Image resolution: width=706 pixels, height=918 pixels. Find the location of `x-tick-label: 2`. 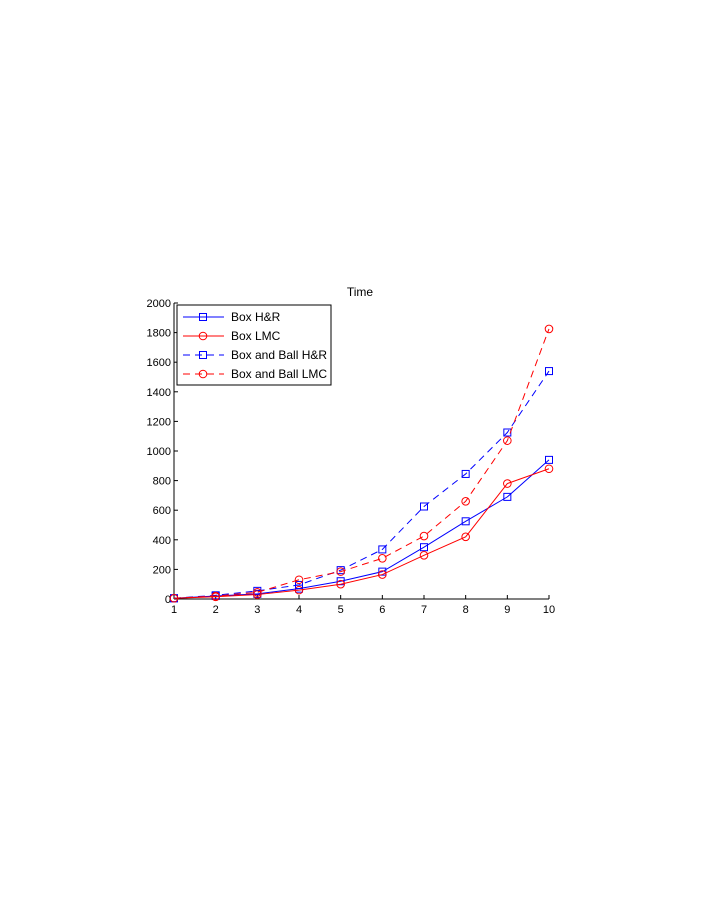

x-tick-label: 2 is located at coordinates (216, 610).